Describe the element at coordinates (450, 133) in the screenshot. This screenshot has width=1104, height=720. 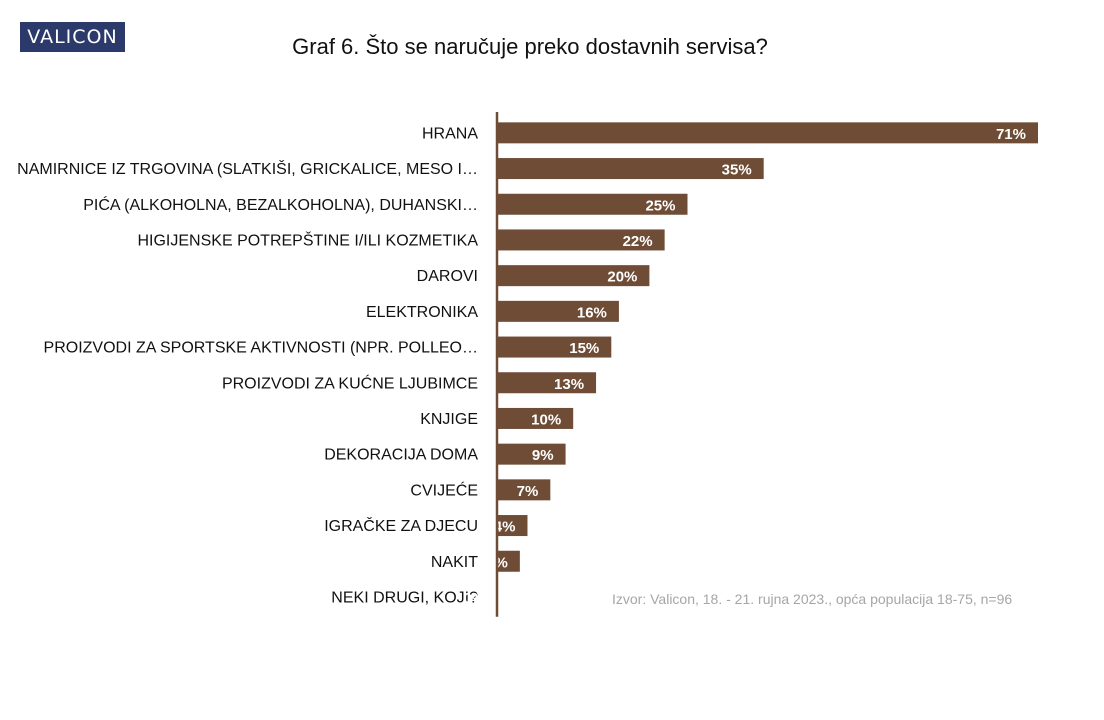
I see `category-label: HRANA` at that location.